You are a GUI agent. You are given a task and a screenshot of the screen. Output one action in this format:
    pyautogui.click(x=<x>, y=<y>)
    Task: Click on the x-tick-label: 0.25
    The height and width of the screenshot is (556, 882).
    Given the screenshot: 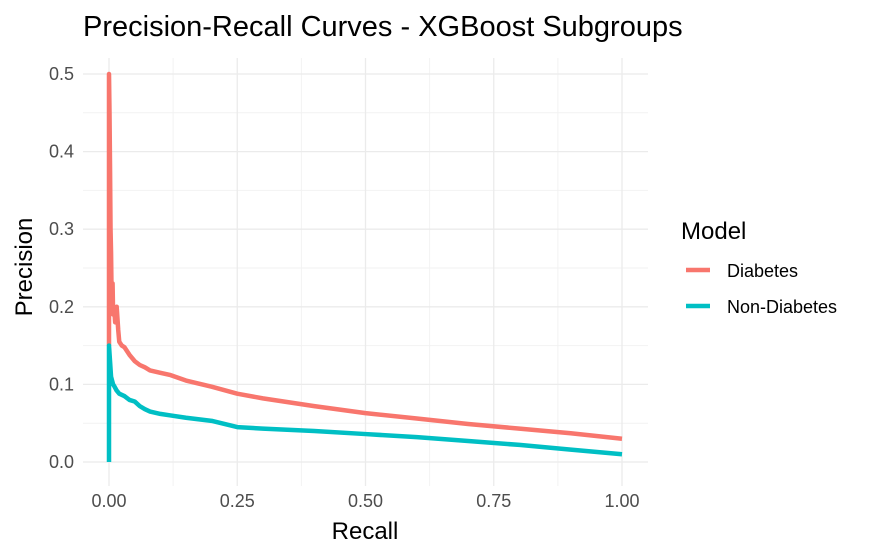 What is the action you would take?
    pyautogui.click(x=237, y=501)
    